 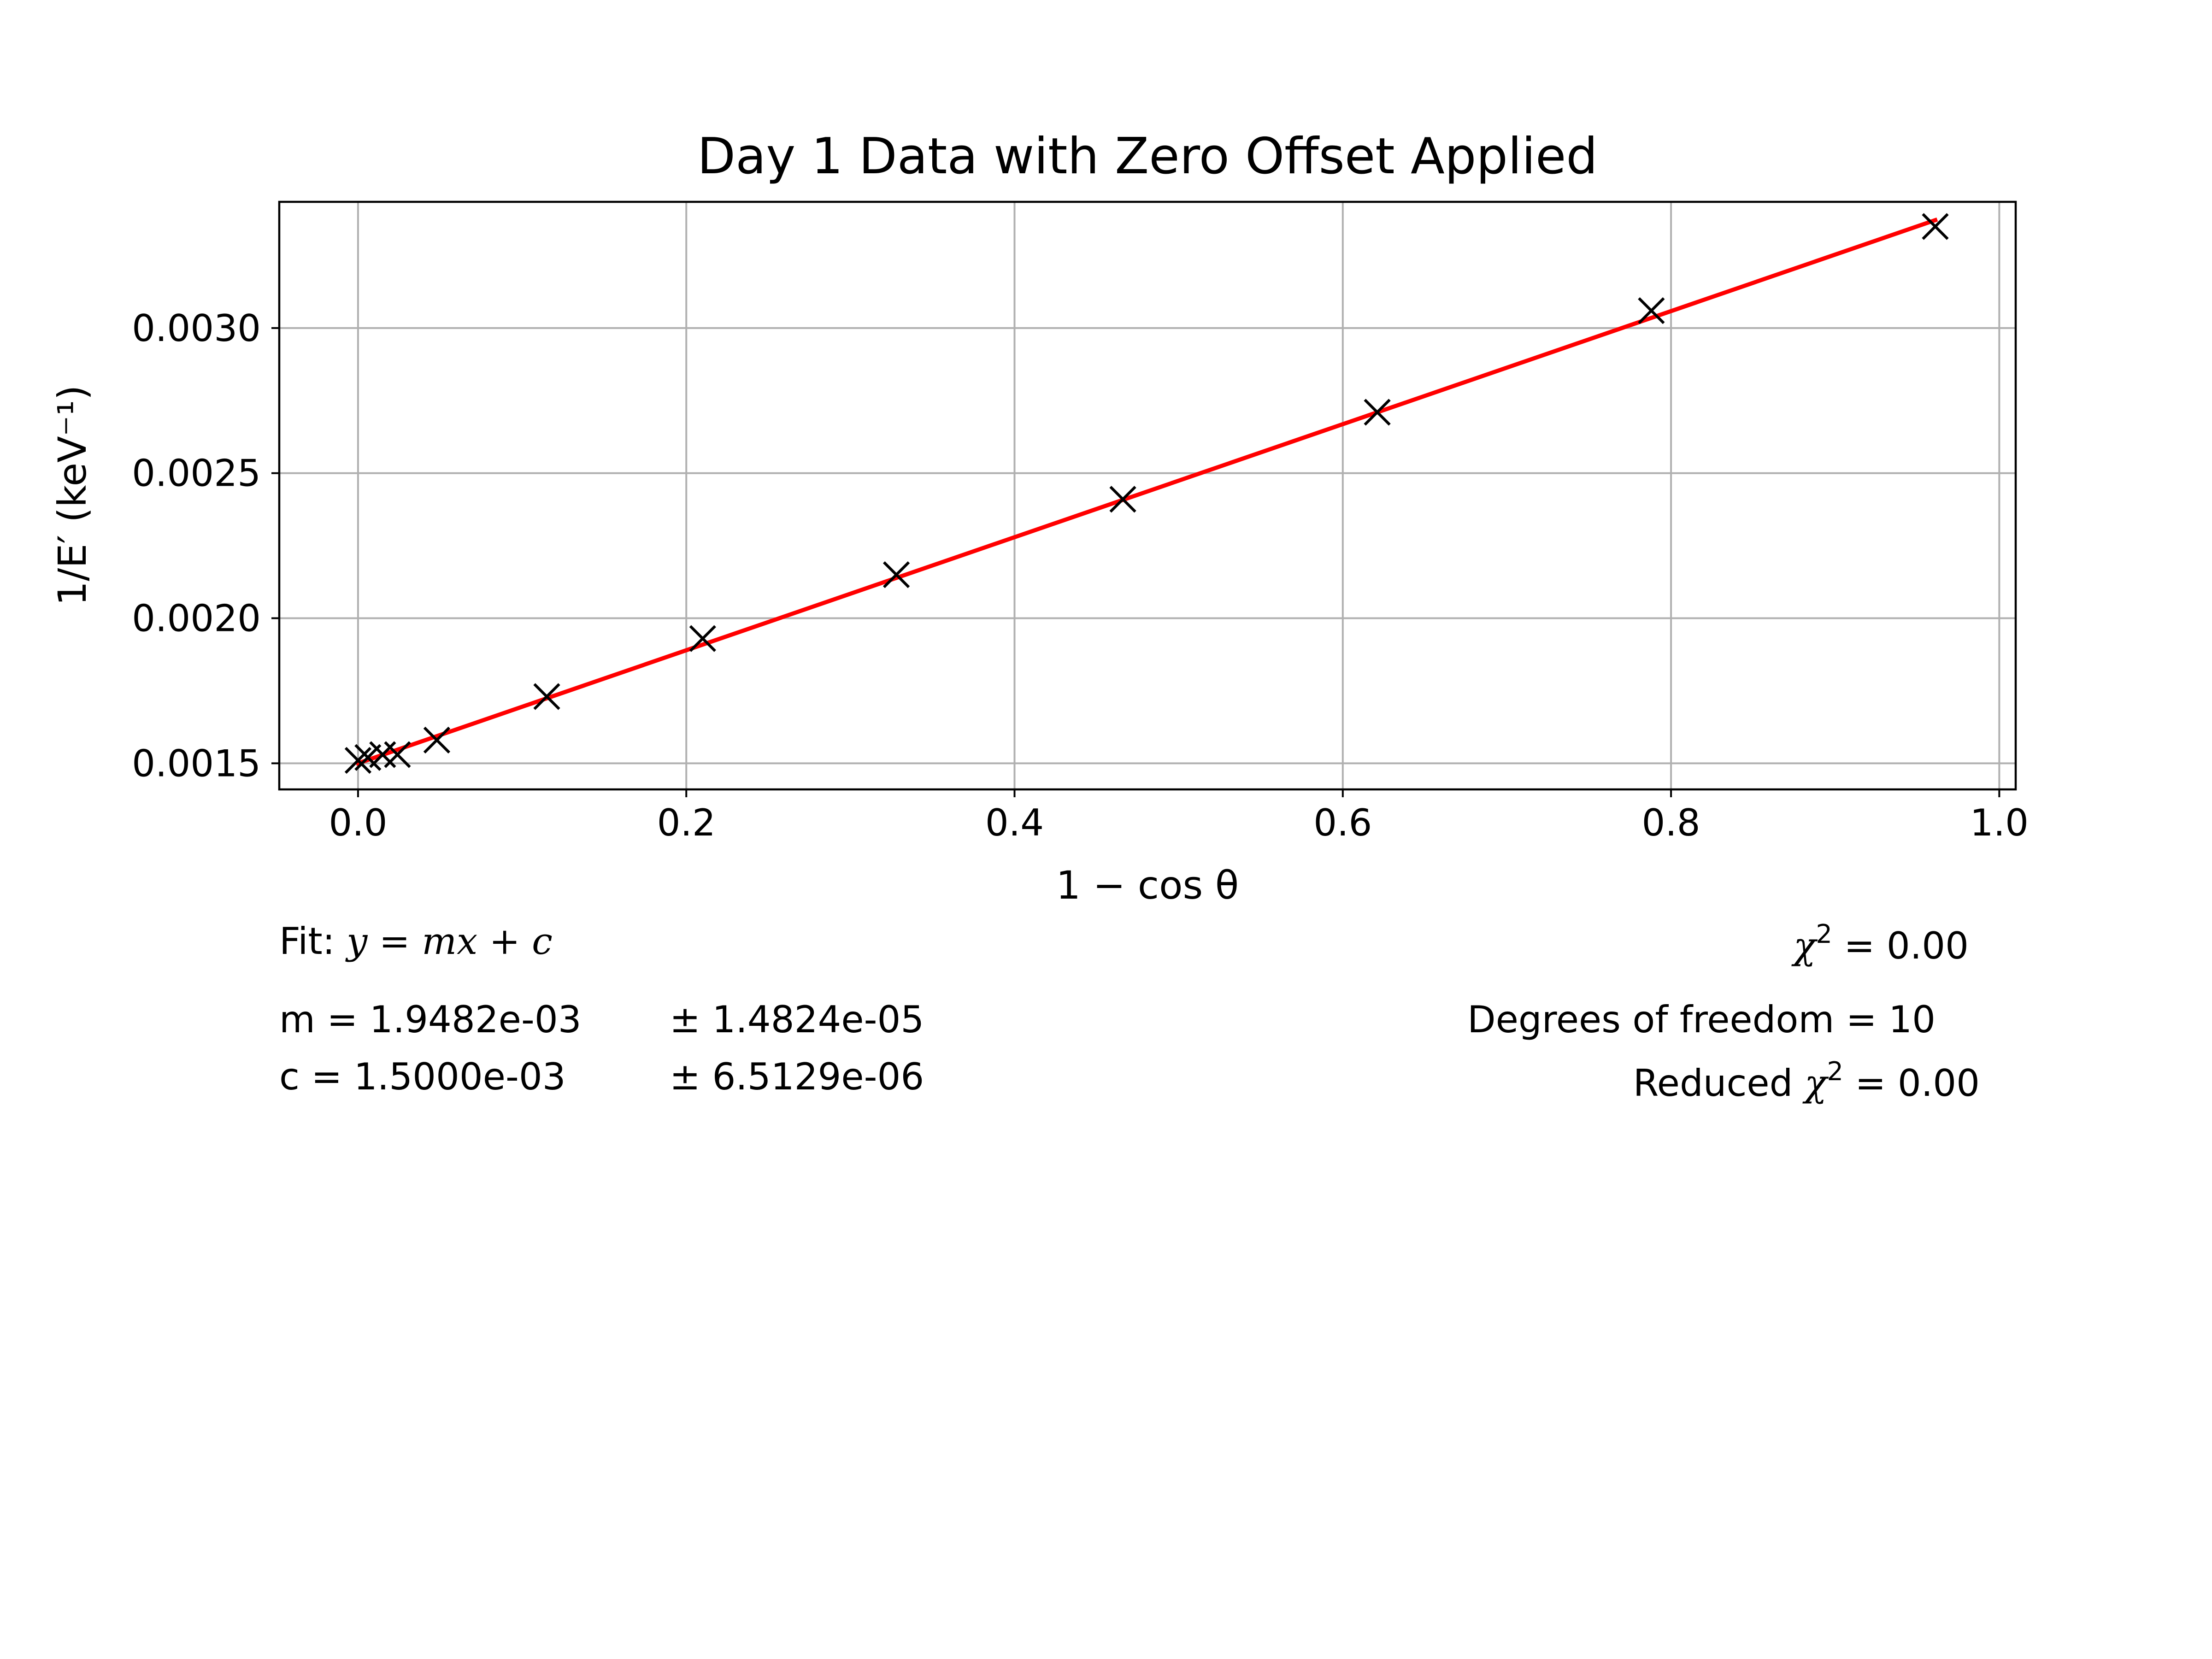 I want to click on reduced-chi-value: = 0.00, so click(x=1911, y=1083).